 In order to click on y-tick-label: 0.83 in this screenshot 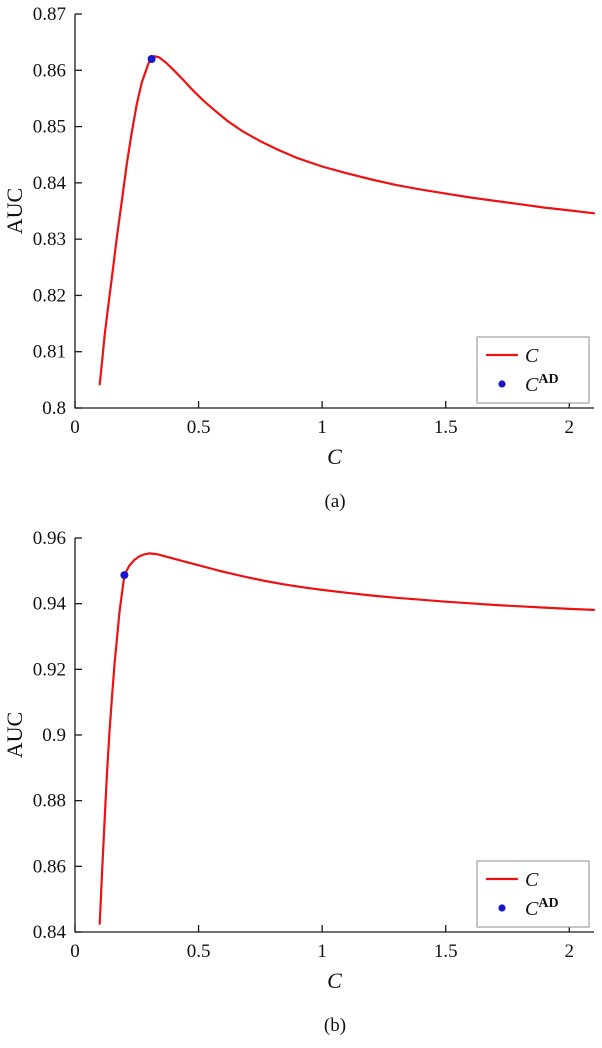, I will do `click(49, 239)`.